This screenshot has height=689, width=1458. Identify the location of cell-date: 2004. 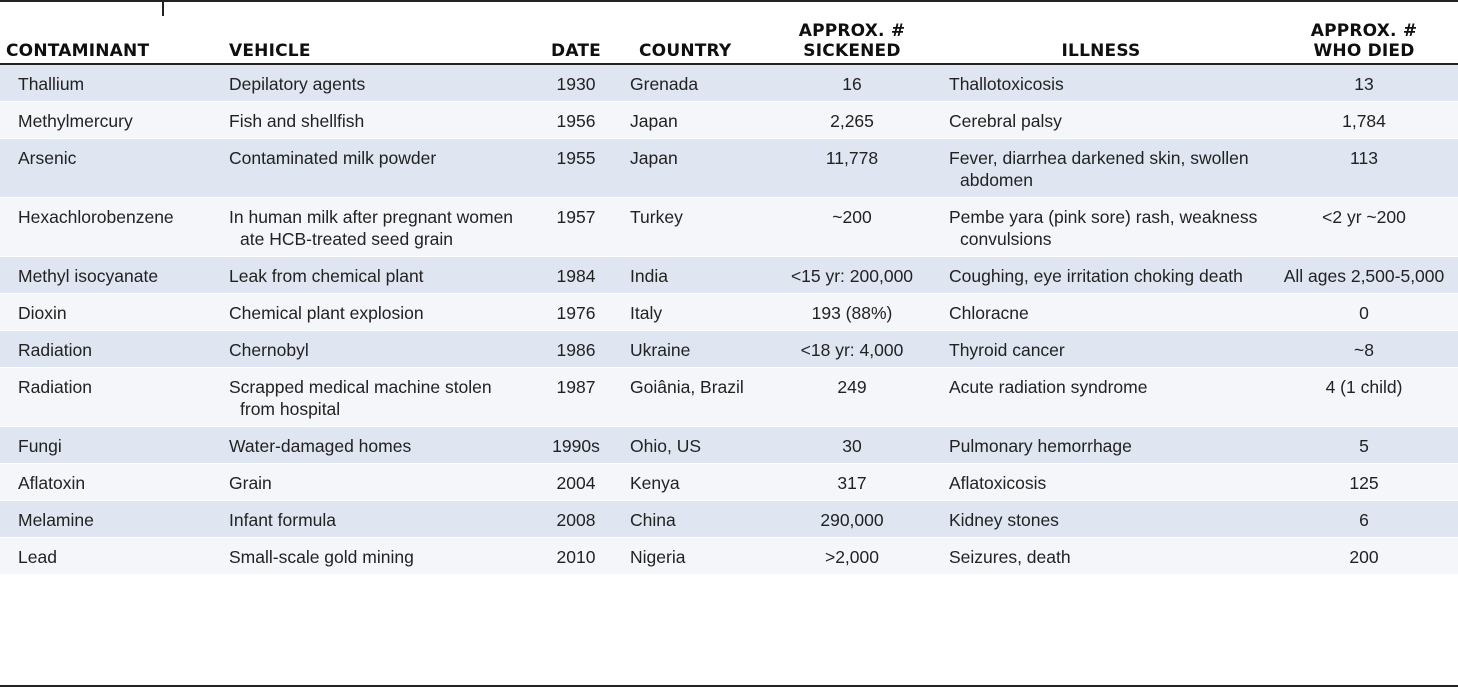
(576, 482).